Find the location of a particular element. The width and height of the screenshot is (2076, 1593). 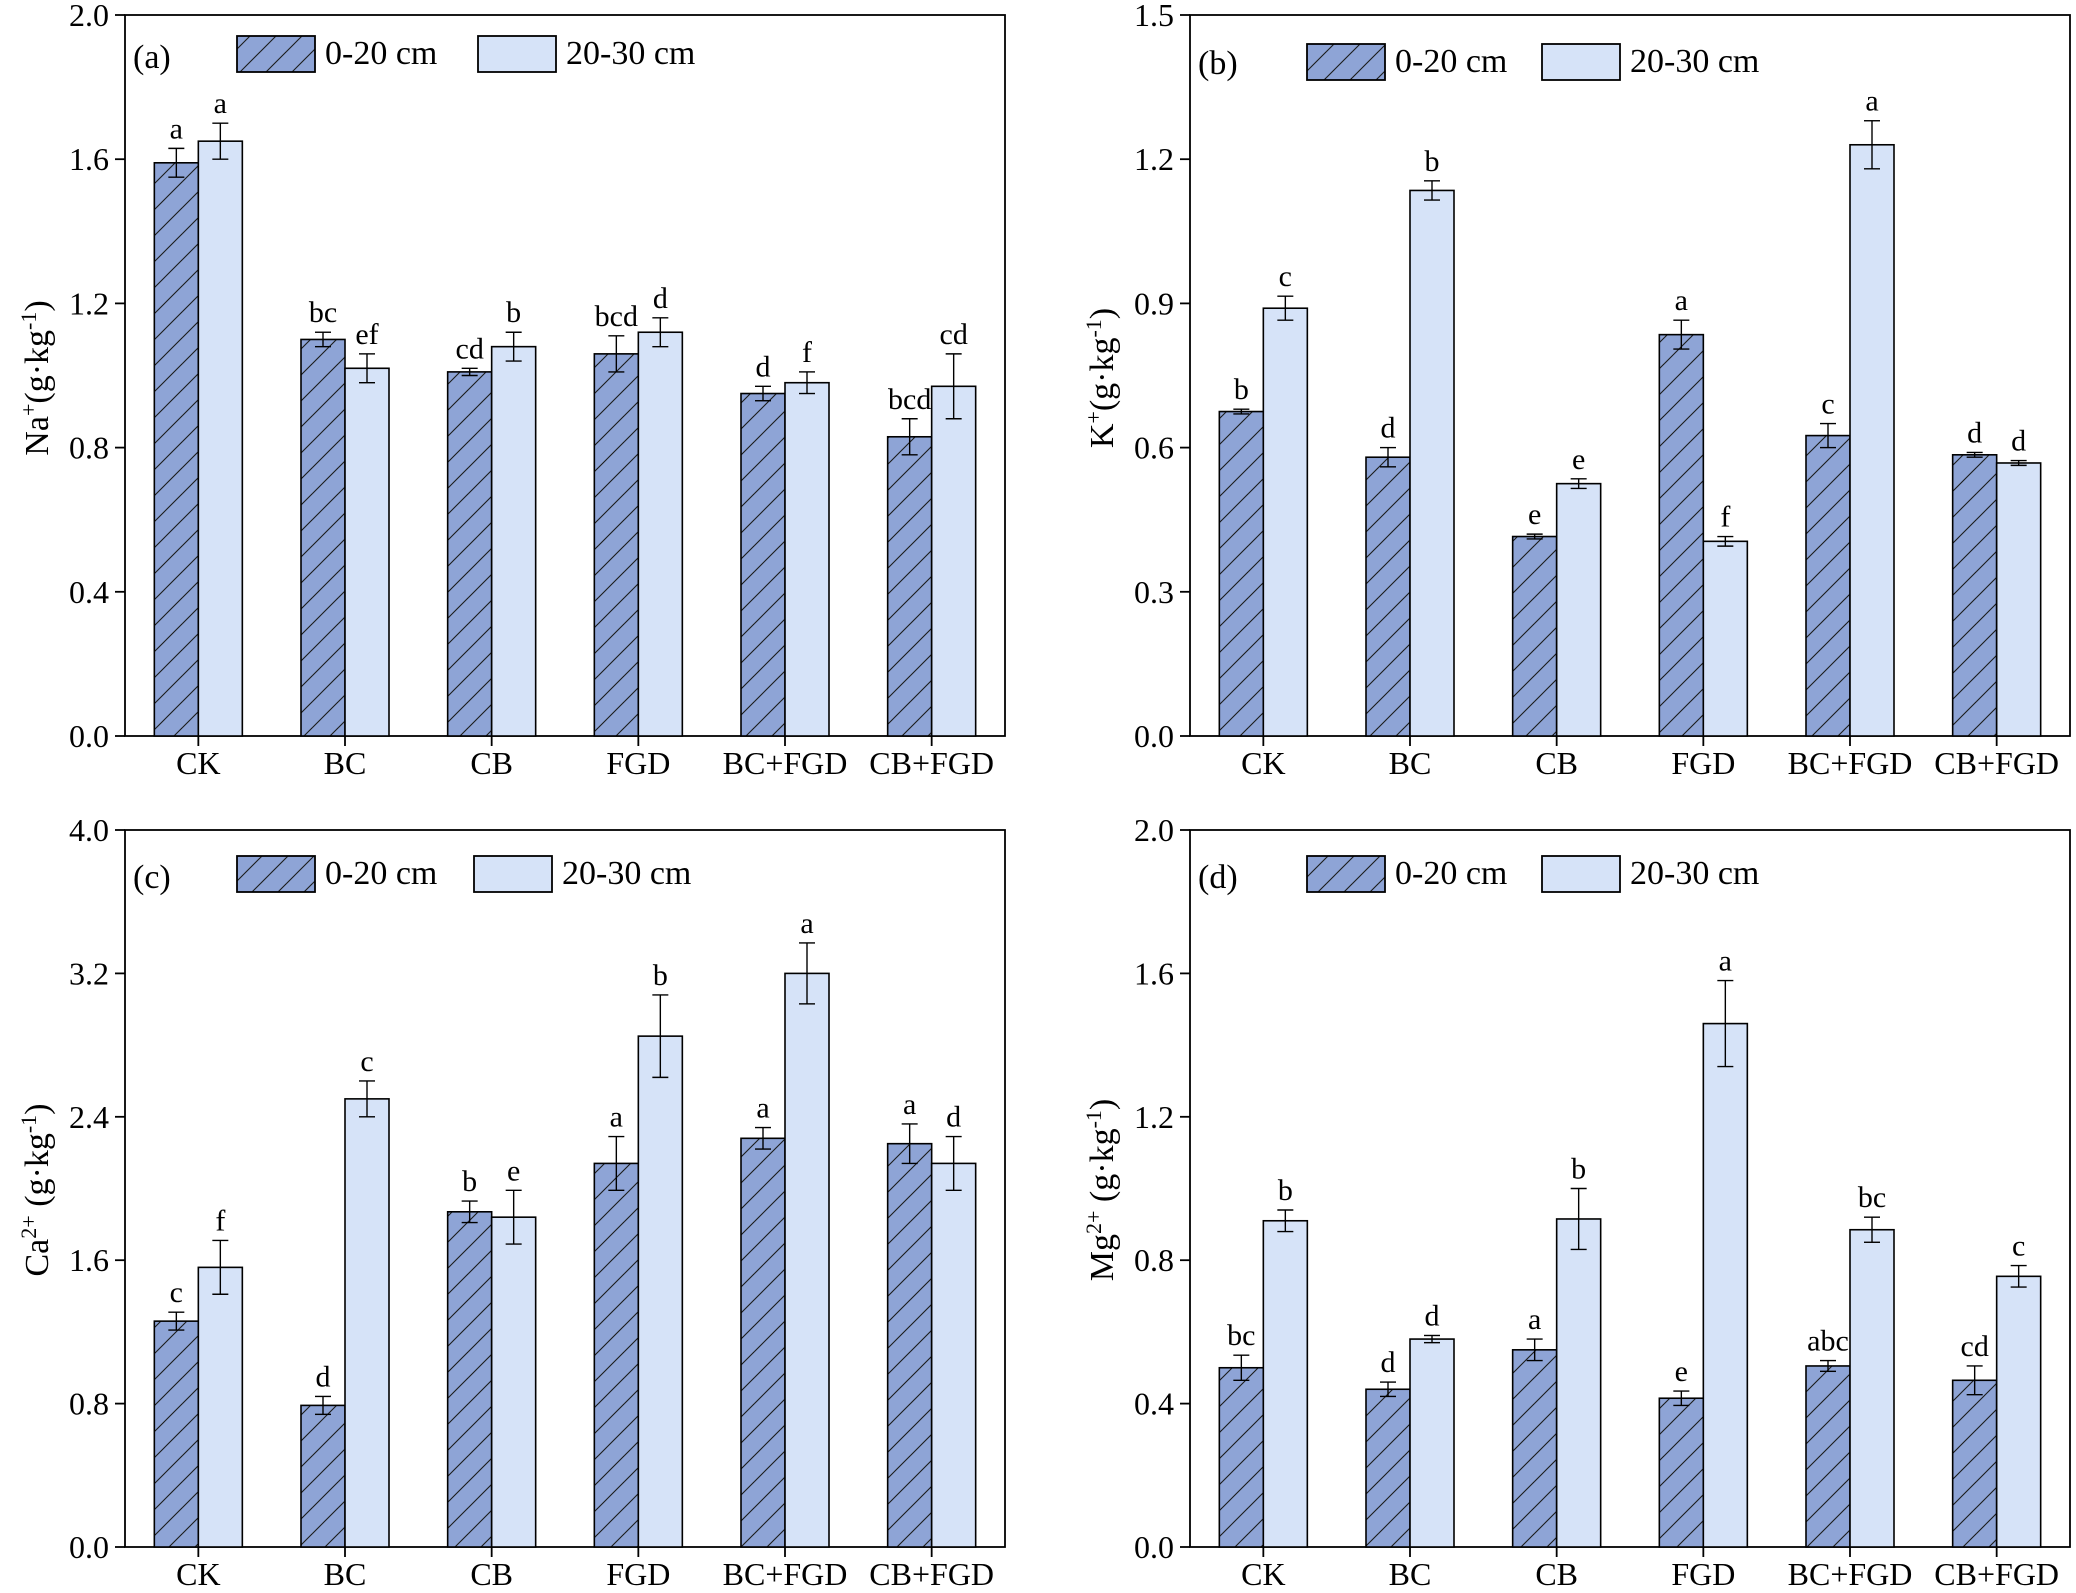

significance-letter: cd is located at coordinates (954, 334).